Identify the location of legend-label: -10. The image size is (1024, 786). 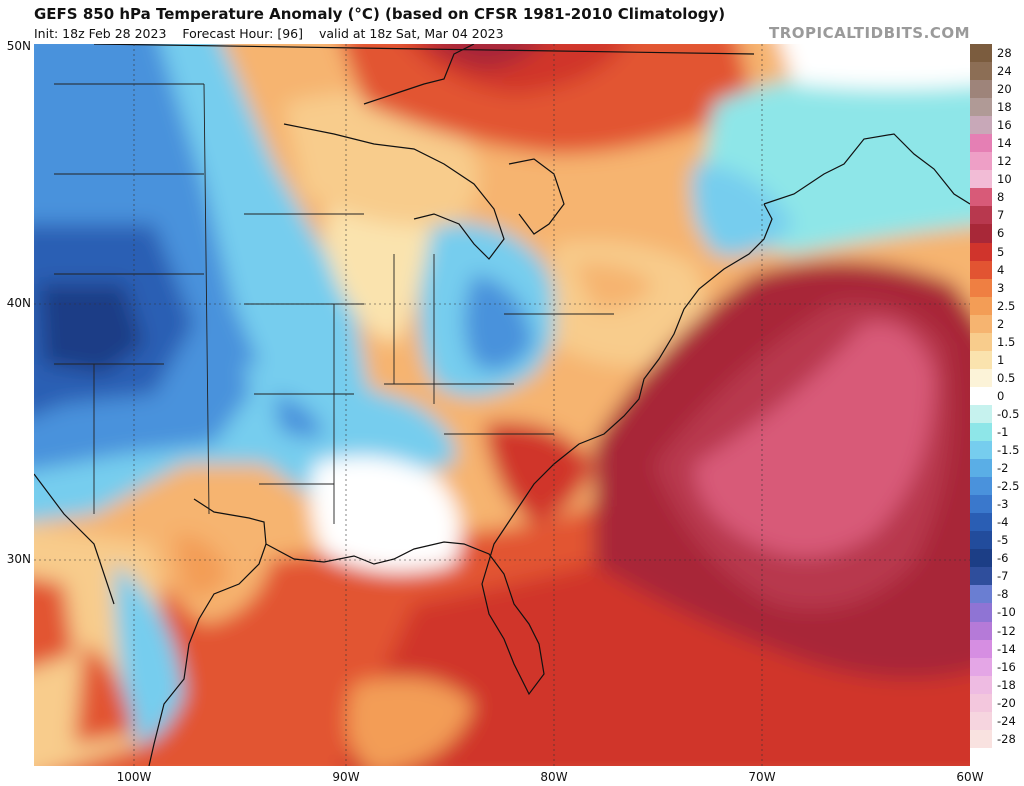
(1006, 612).